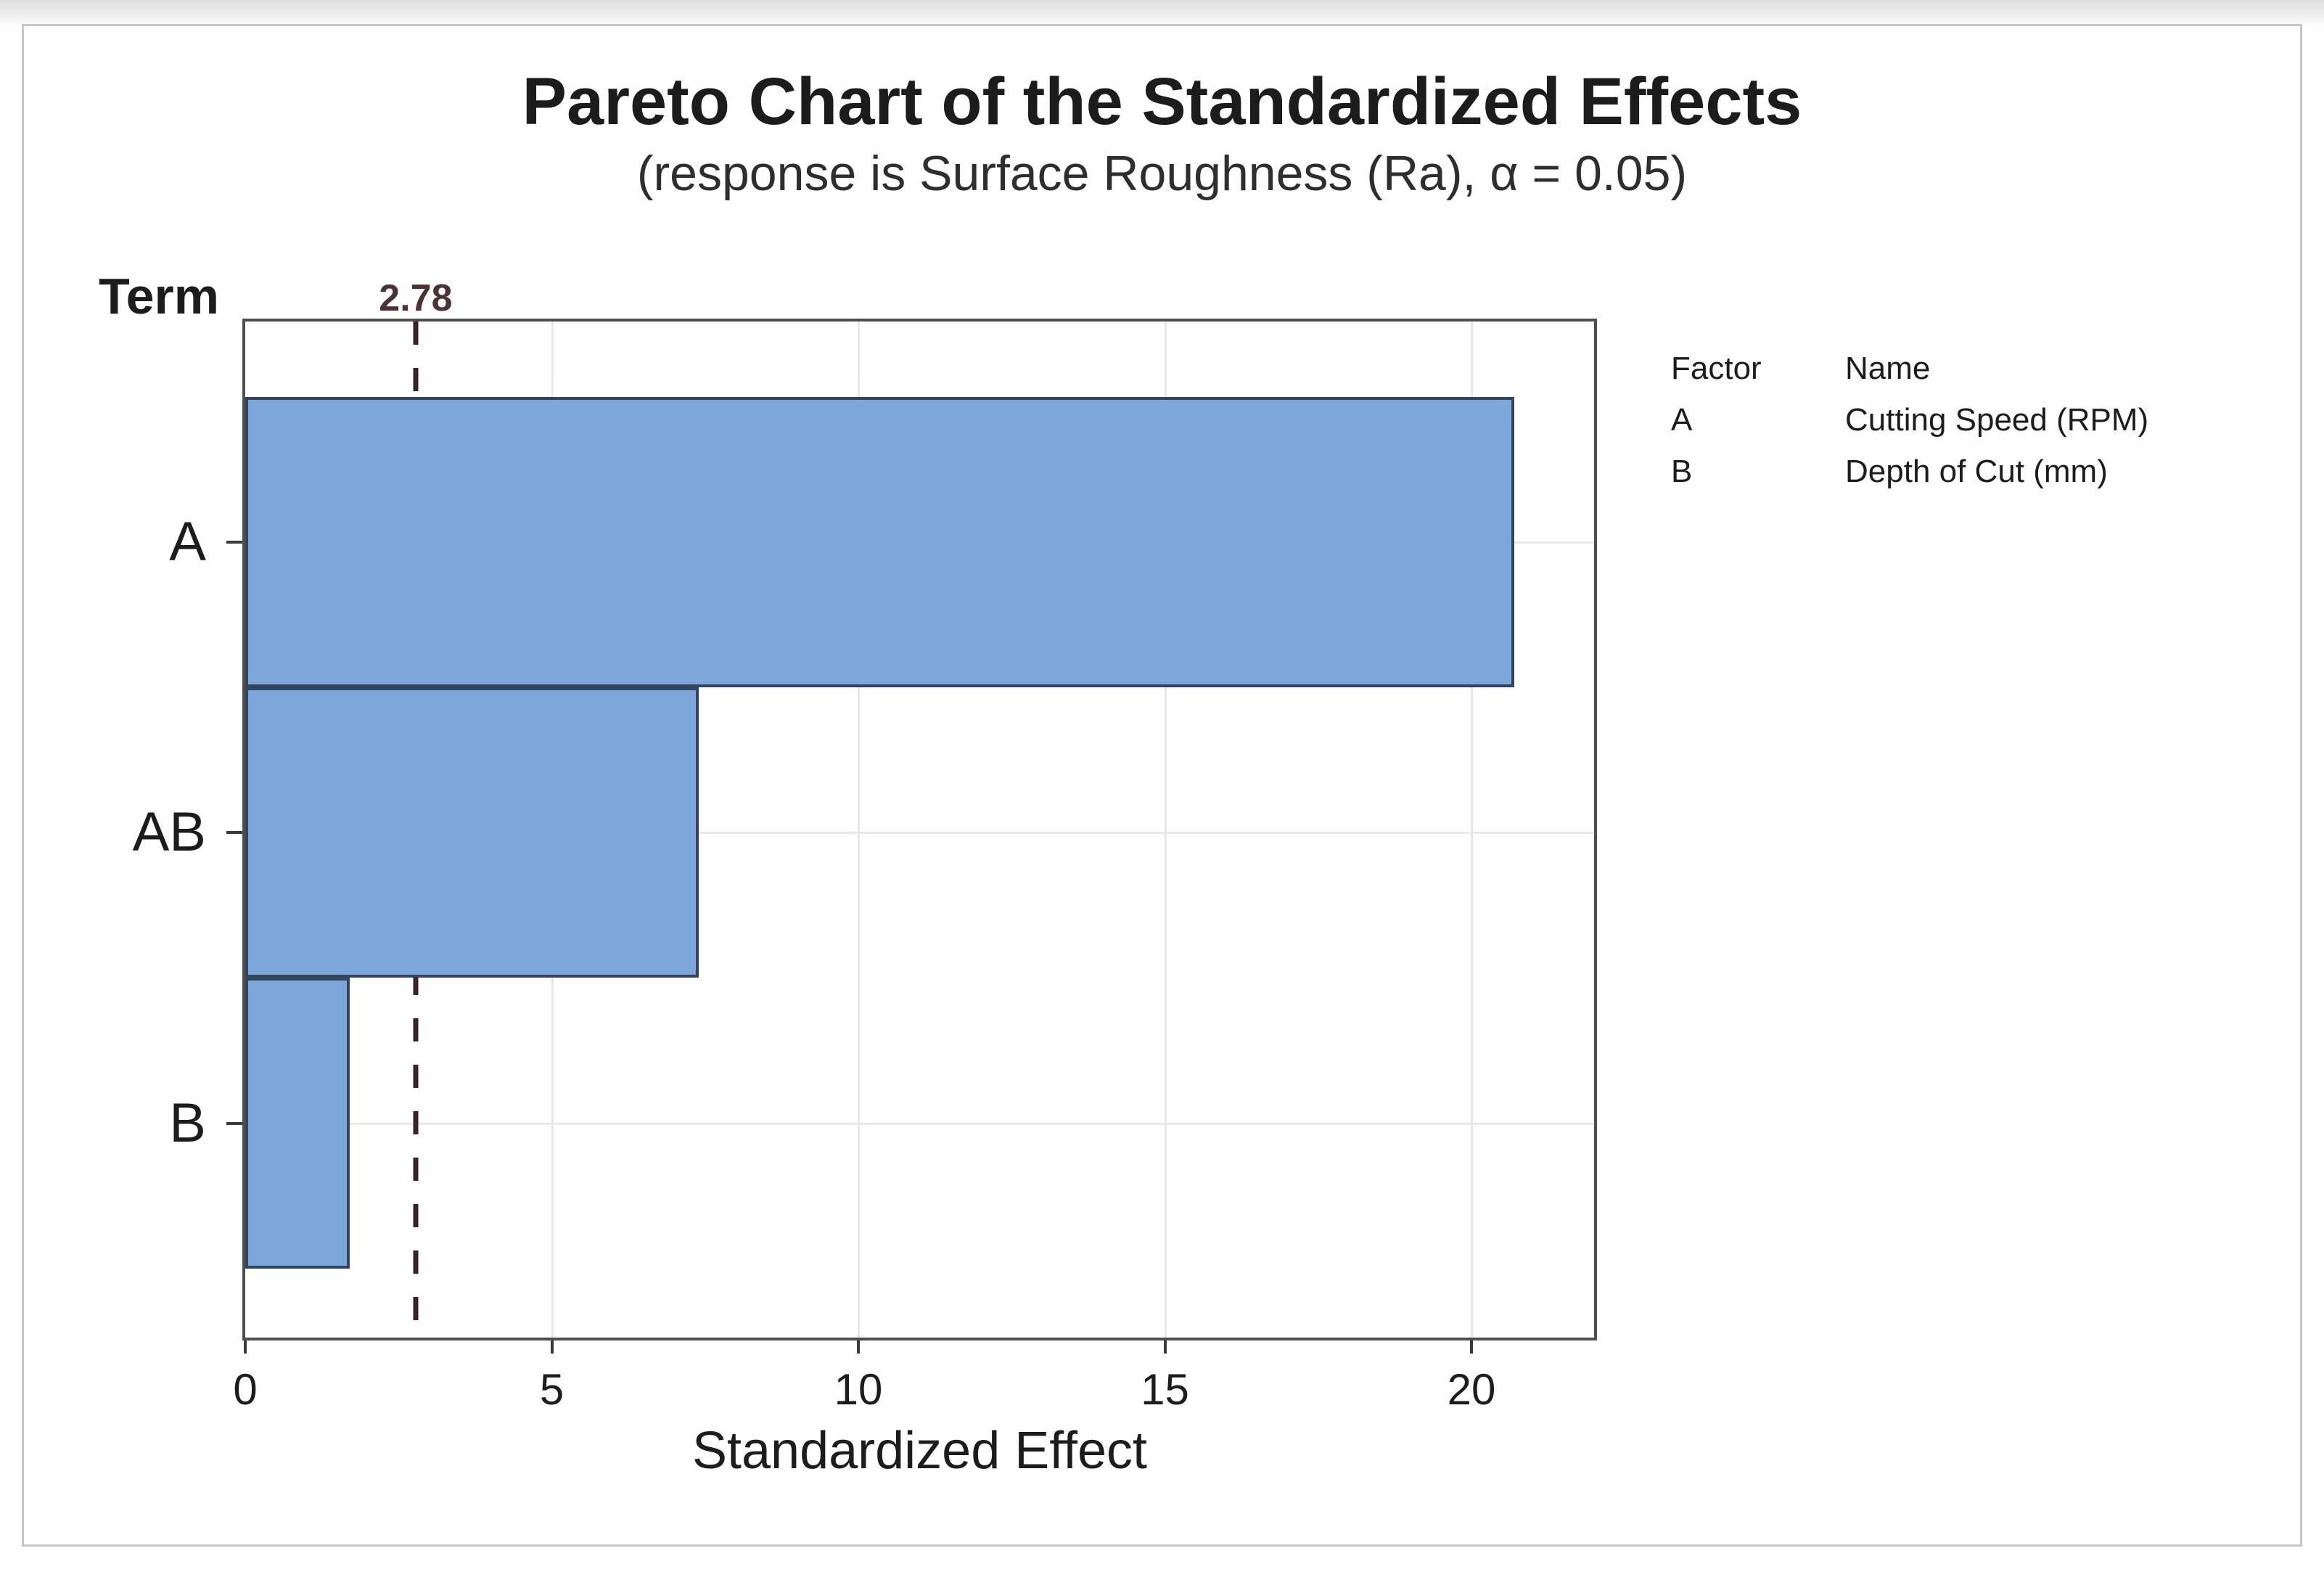 The image size is (2324, 1572). Describe the element at coordinates (1888, 368) in the screenshot. I see `legend-header-name: Name` at that location.